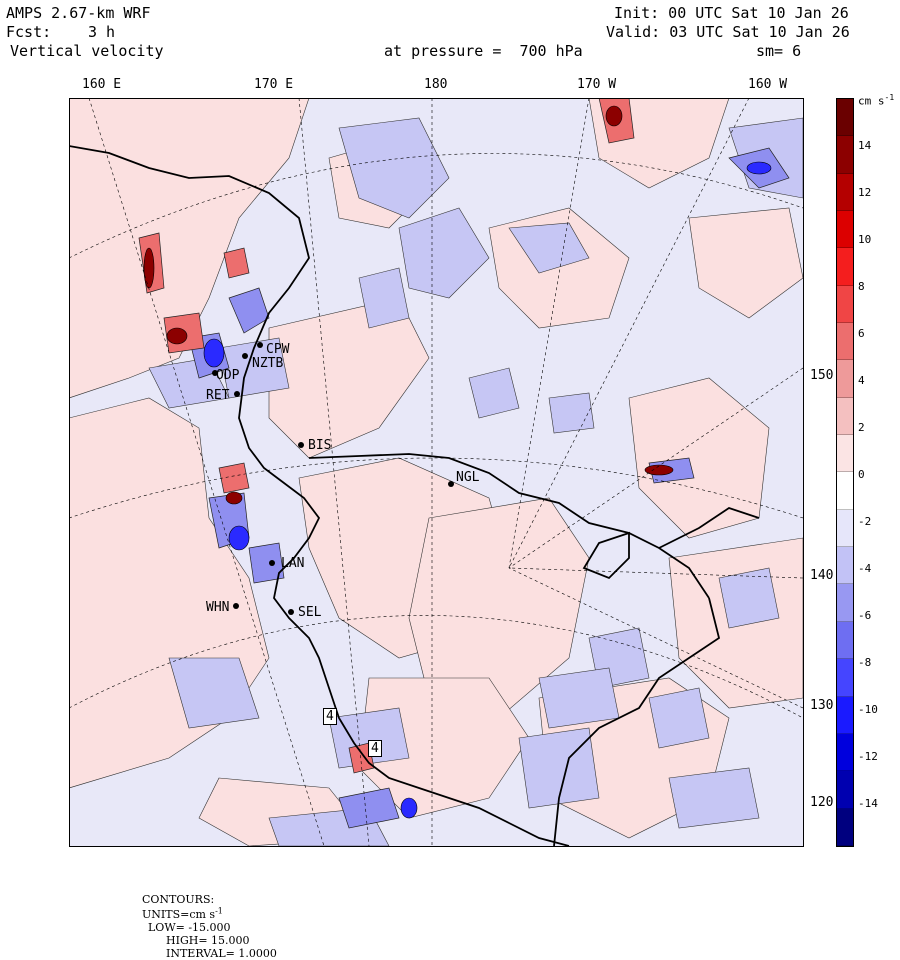 Image resolution: width=900 pixels, height=960 pixels. What do you see at coordinates (865, 568) in the screenshot?
I see `colorbar-tick-label: -4` at bounding box center [865, 568].